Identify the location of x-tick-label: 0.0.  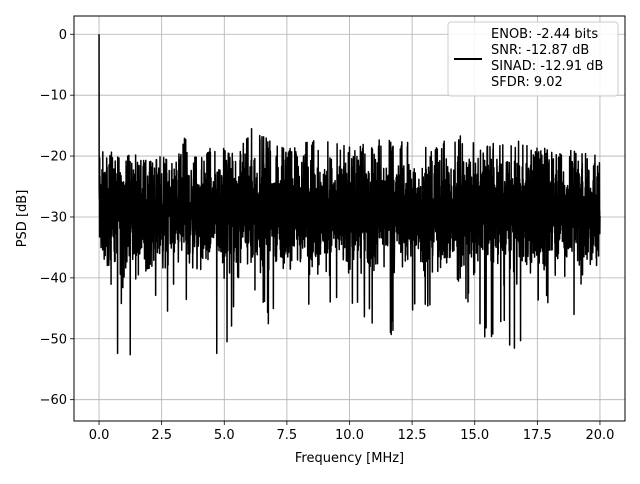
(99, 435).